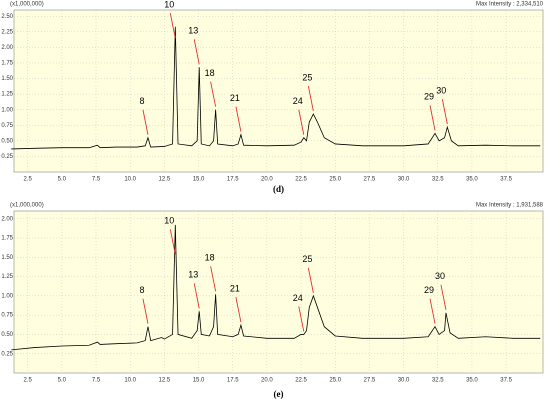 The width and height of the screenshot is (550, 404). What do you see at coordinates (7, 17) in the screenshot?
I see `y-tick-label: 2.50` at bounding box center [7, 17].